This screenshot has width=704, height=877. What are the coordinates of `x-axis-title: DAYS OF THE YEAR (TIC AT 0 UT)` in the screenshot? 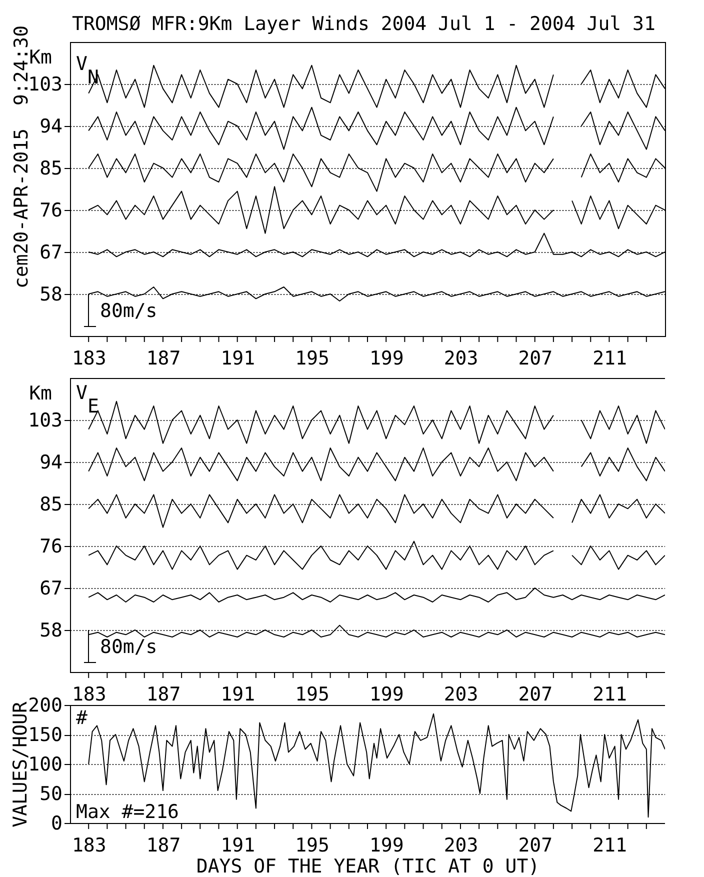 It's located at (368, 866).